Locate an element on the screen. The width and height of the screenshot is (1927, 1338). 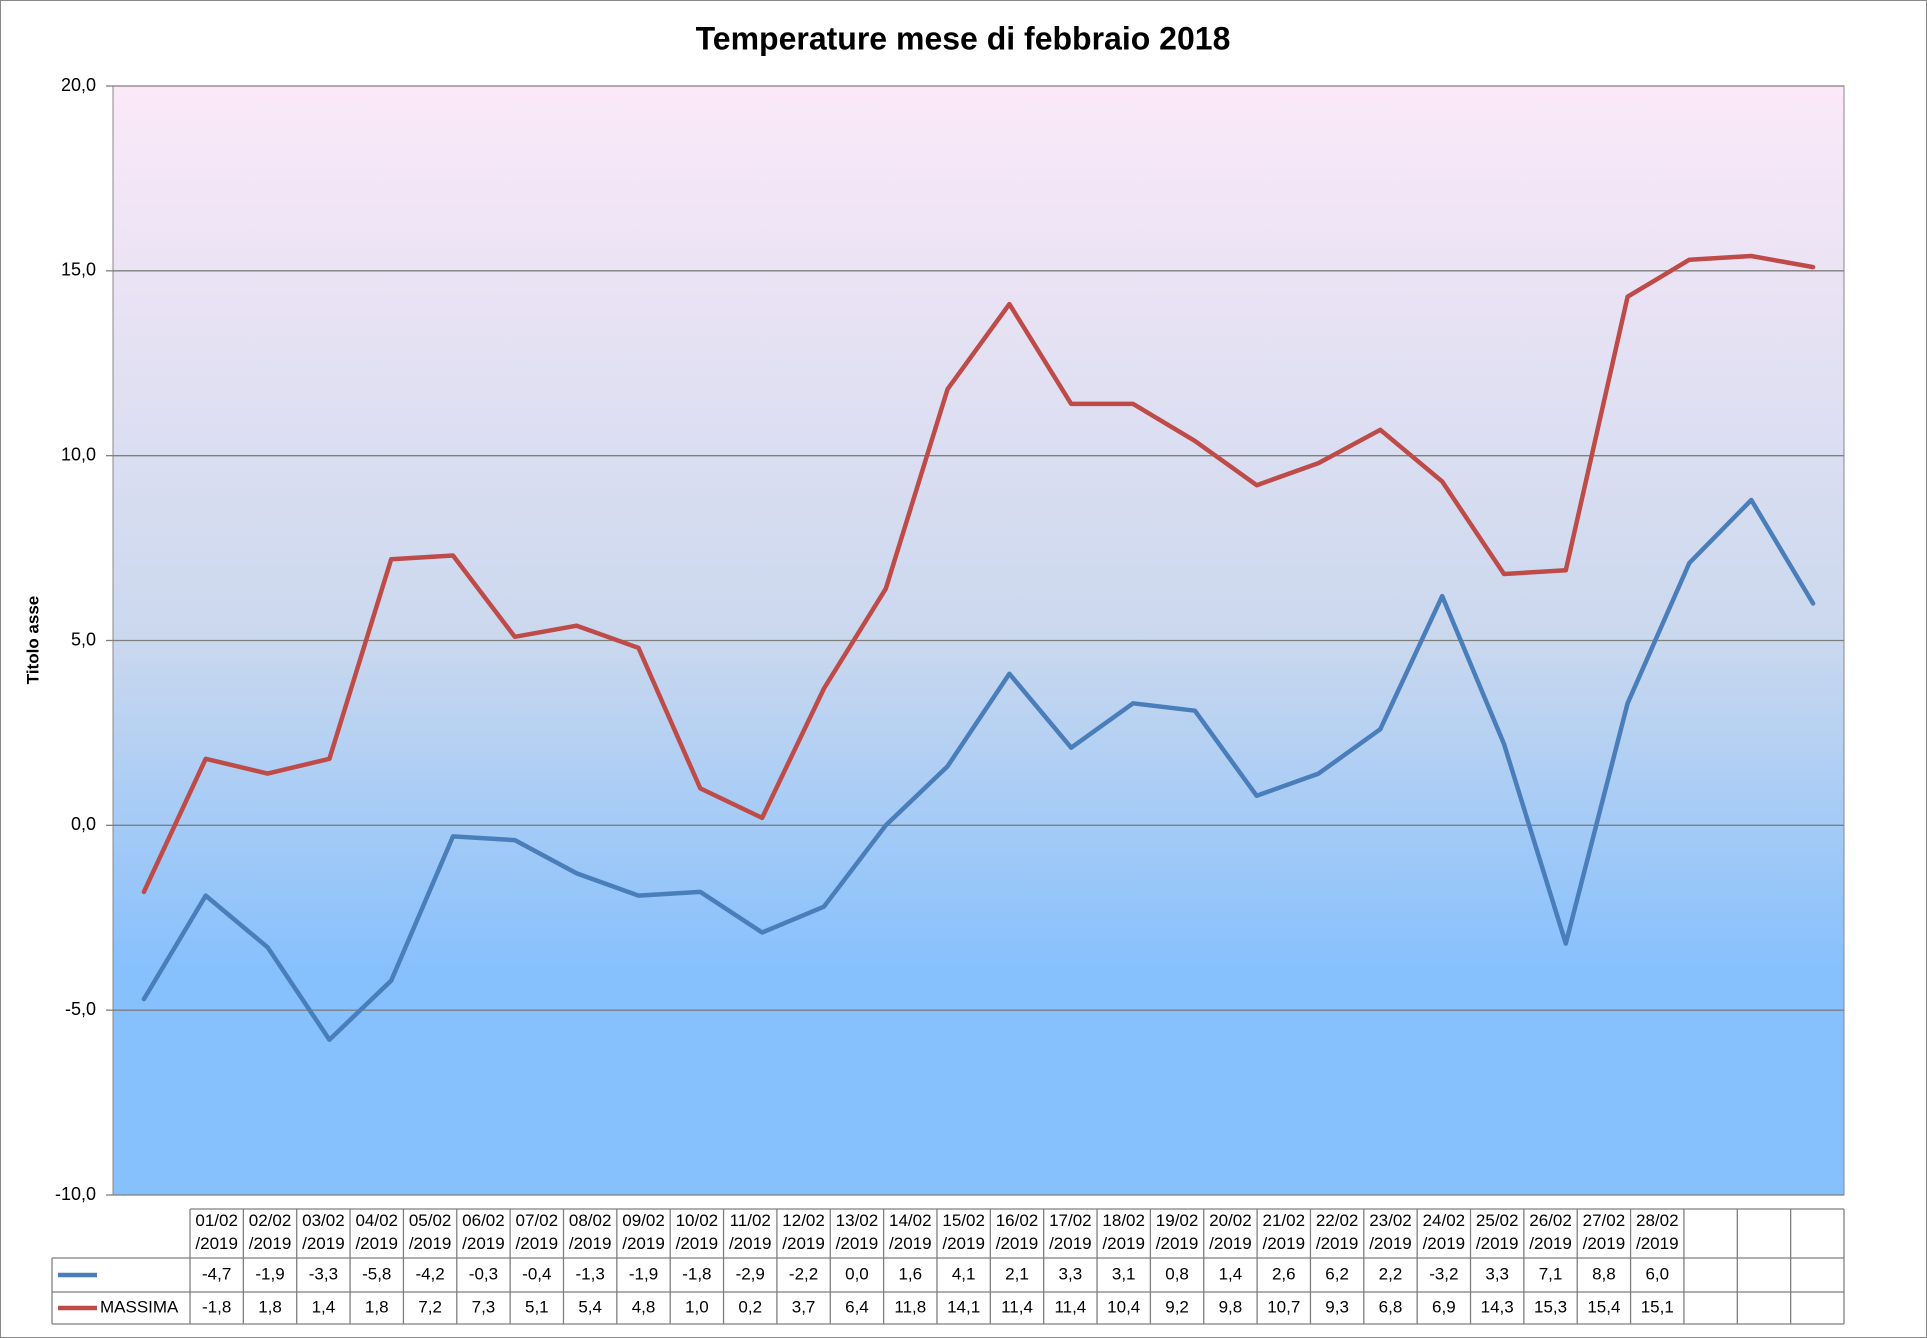
data-label: 0,8 is located at coordinates (1177, 1273).